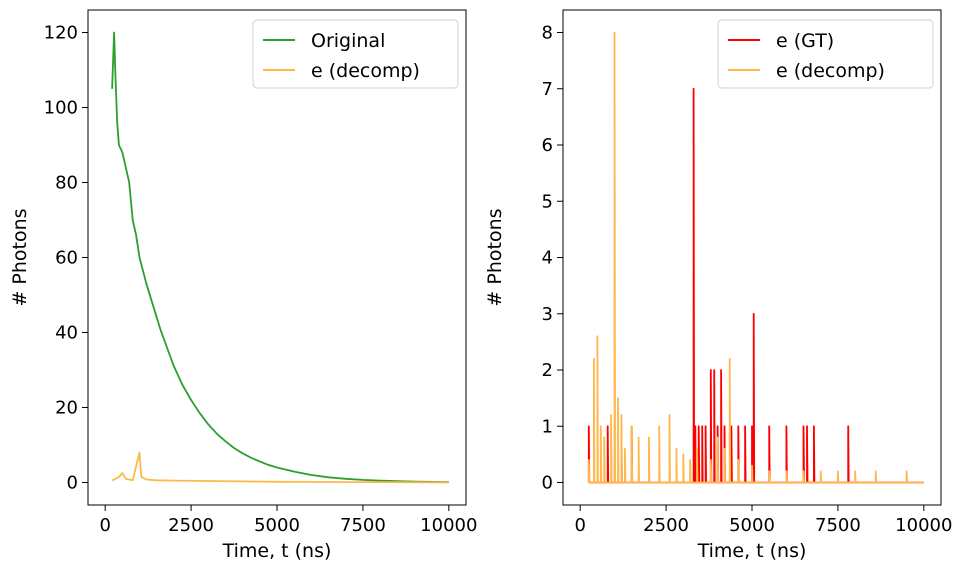 The height and width of the screenshot is (571, 970). Describe the element at coordinates (547, 483) in the screenshot. I see `right-y-tick-label: 0` at that location.